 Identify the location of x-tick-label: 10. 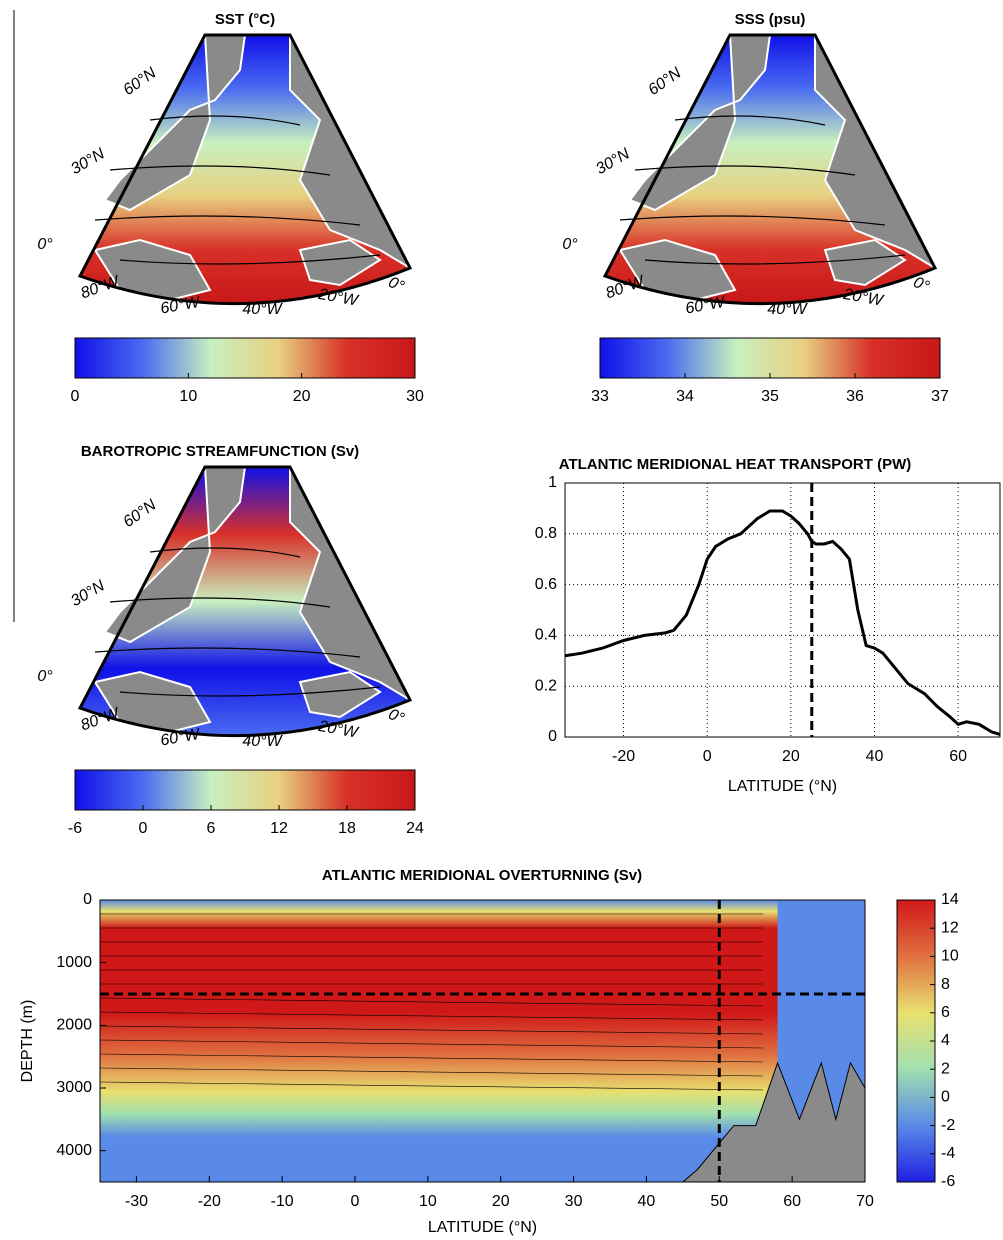
(428, 1201).